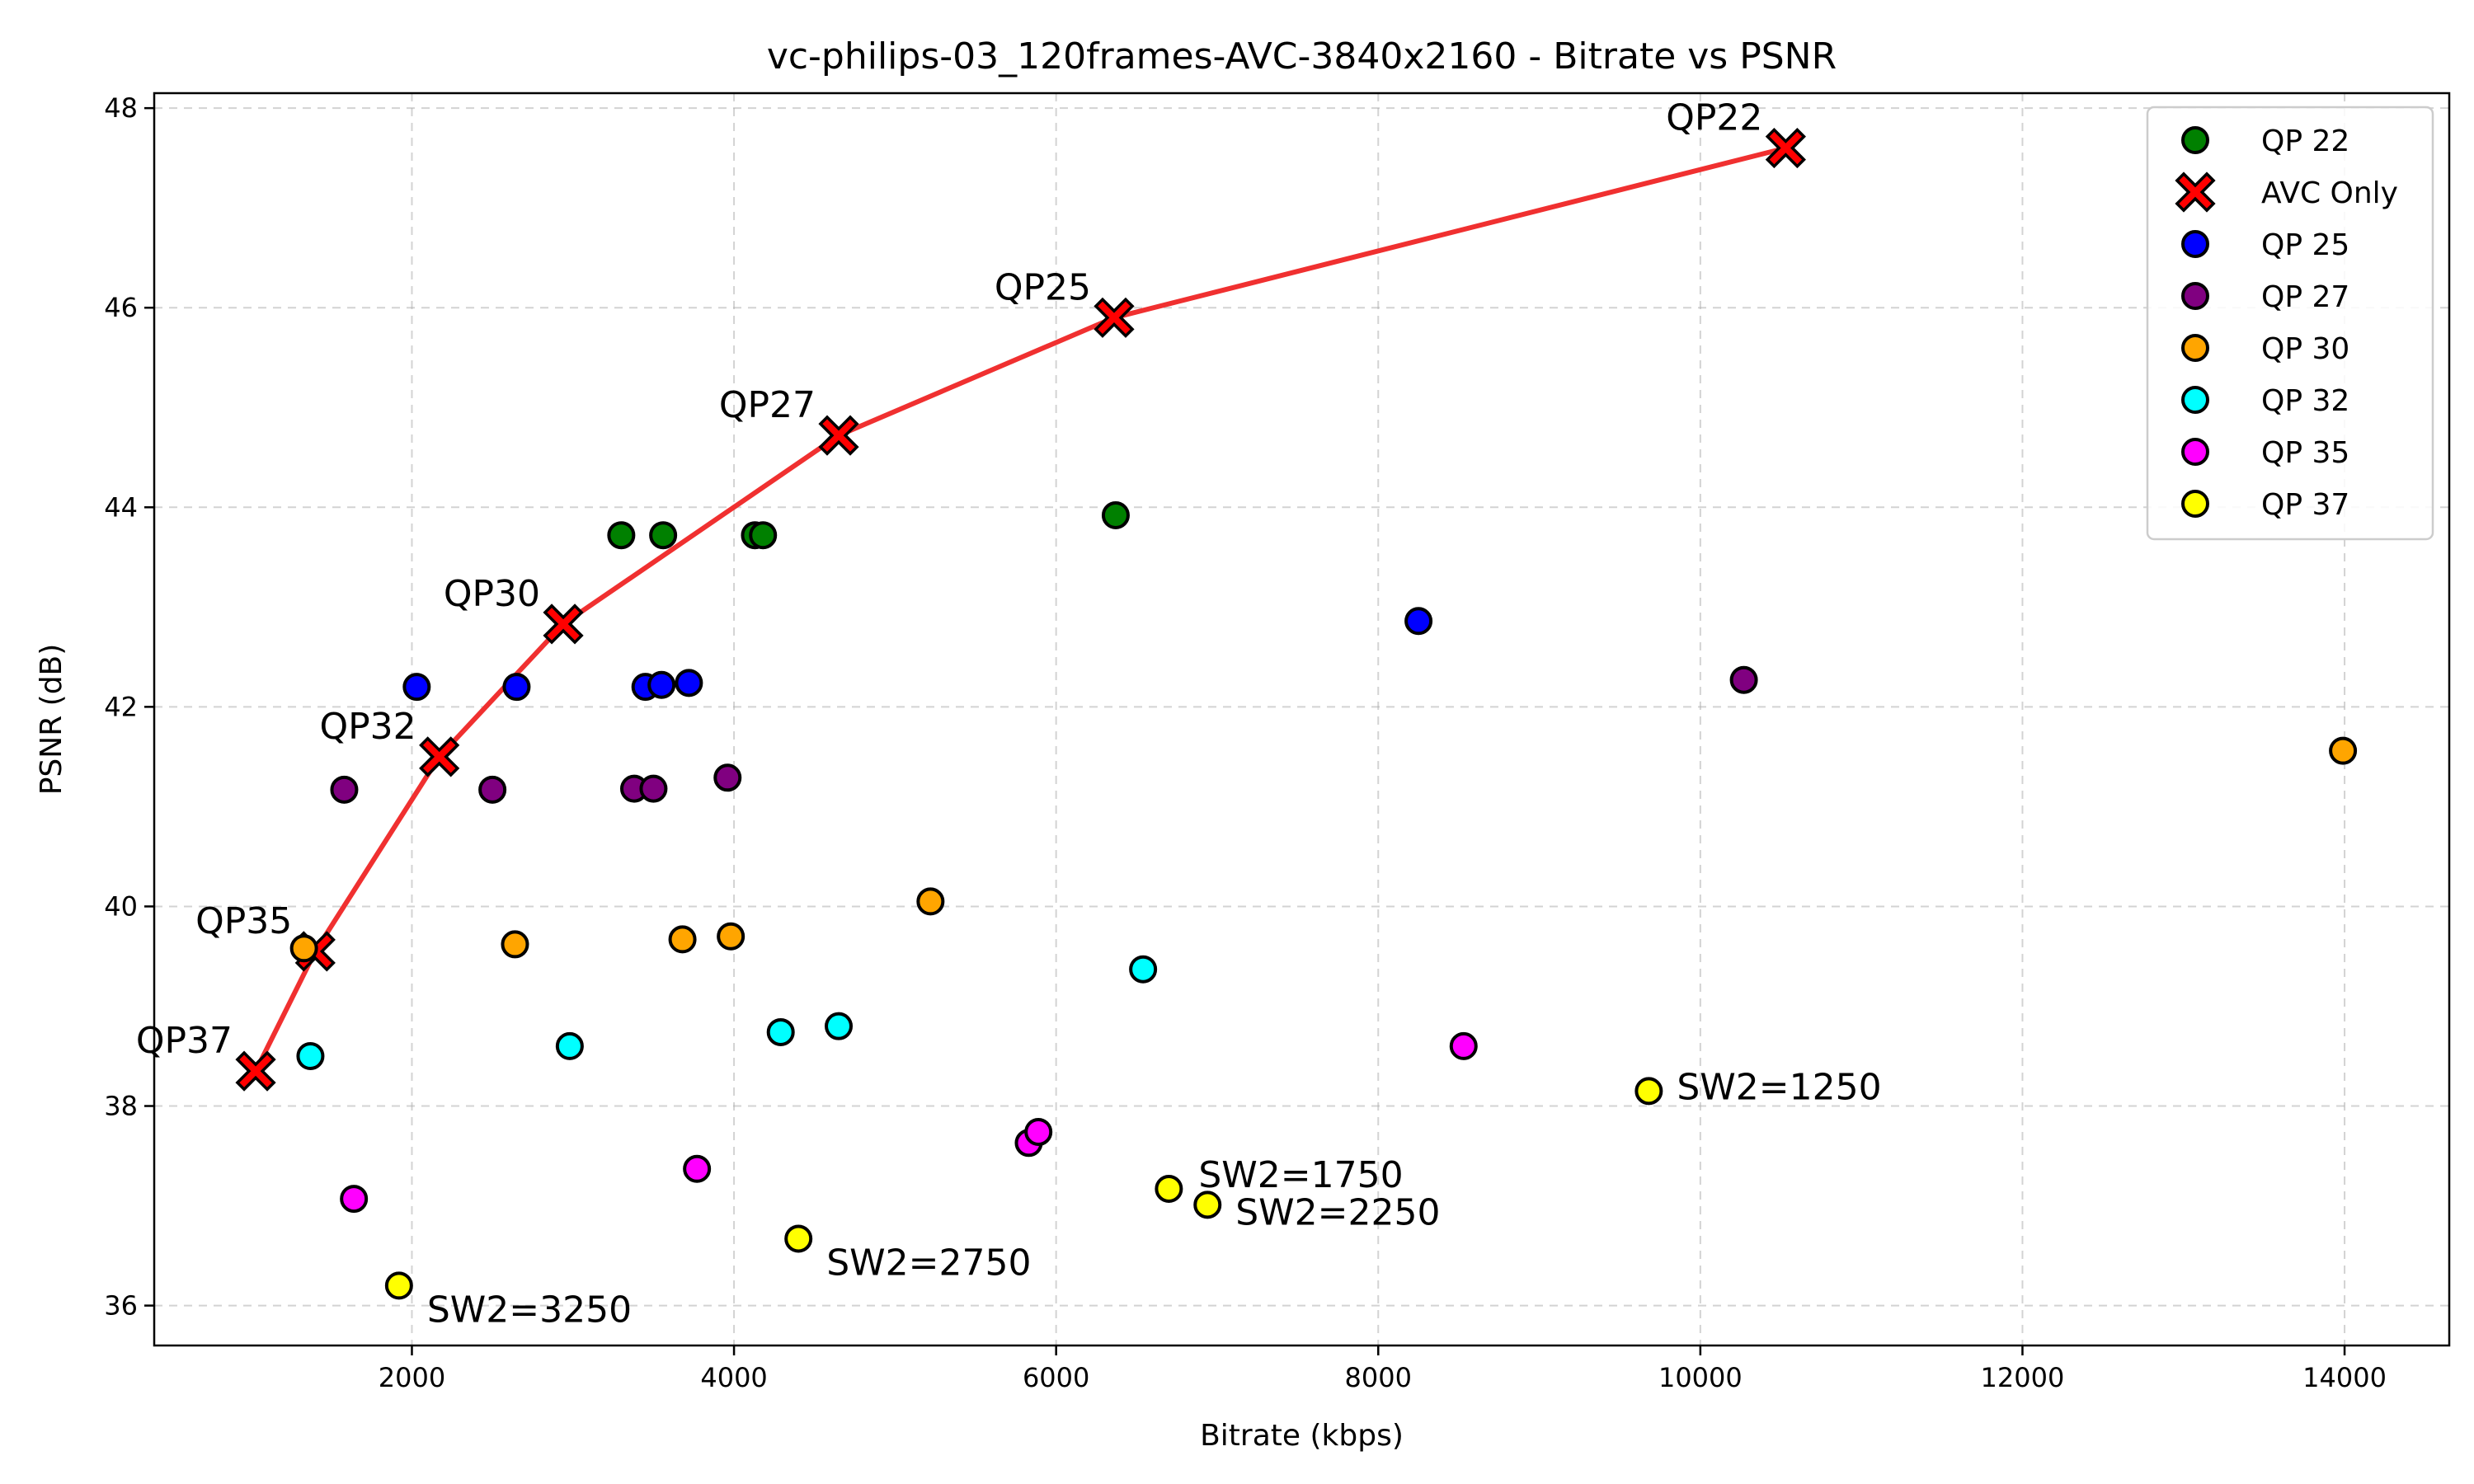 The image size is (2474, 1484). I want to click on legend-label: QP 22, so click(2305, 141).